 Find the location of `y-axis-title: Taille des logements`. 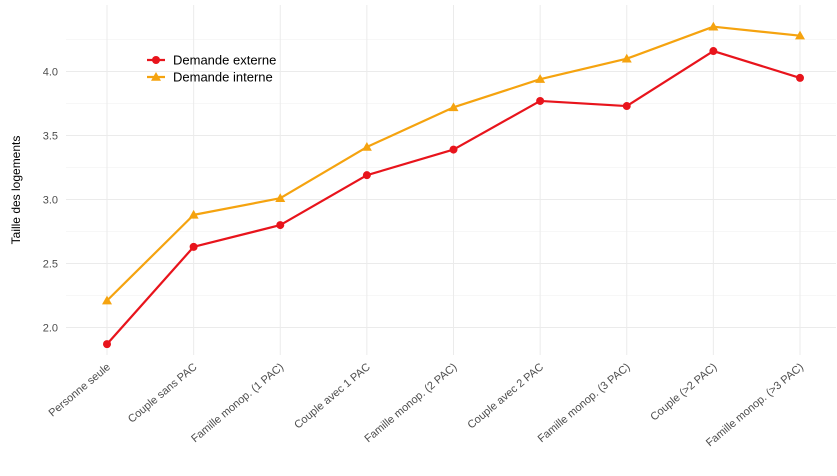

y-axis-title: Taille des logements is located at coordinates (16, 190).